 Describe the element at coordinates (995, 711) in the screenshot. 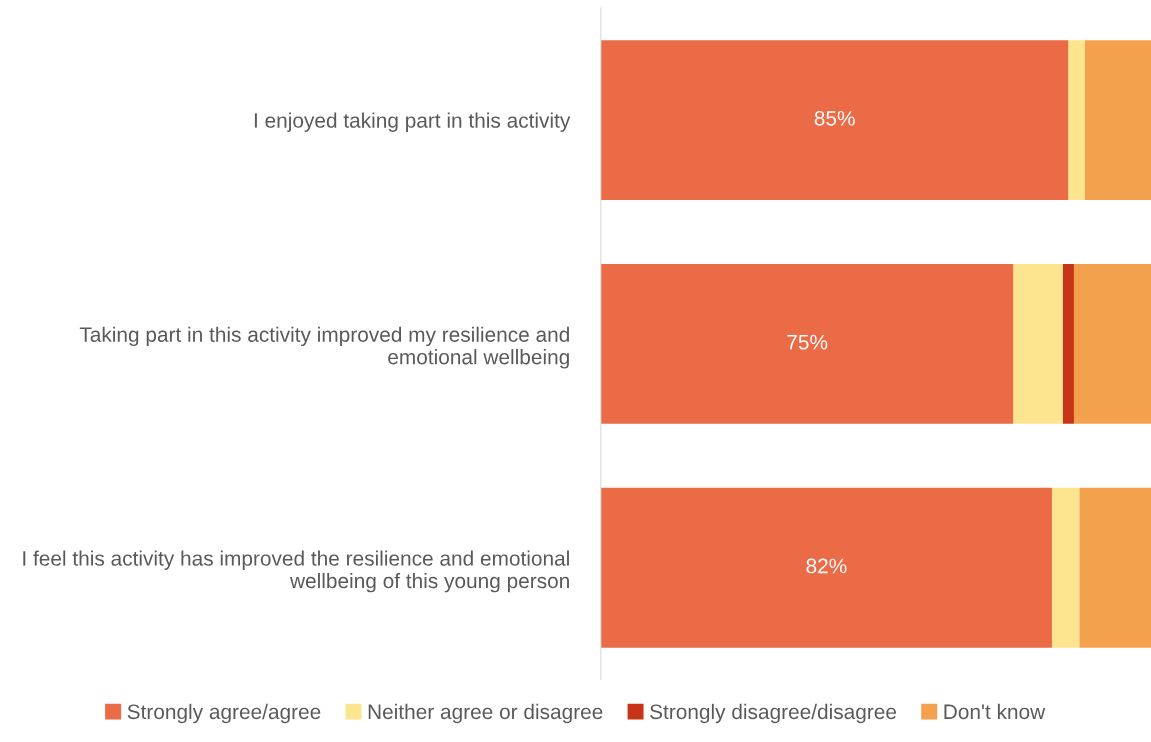

I see `legend-label: Don't know` at that location.